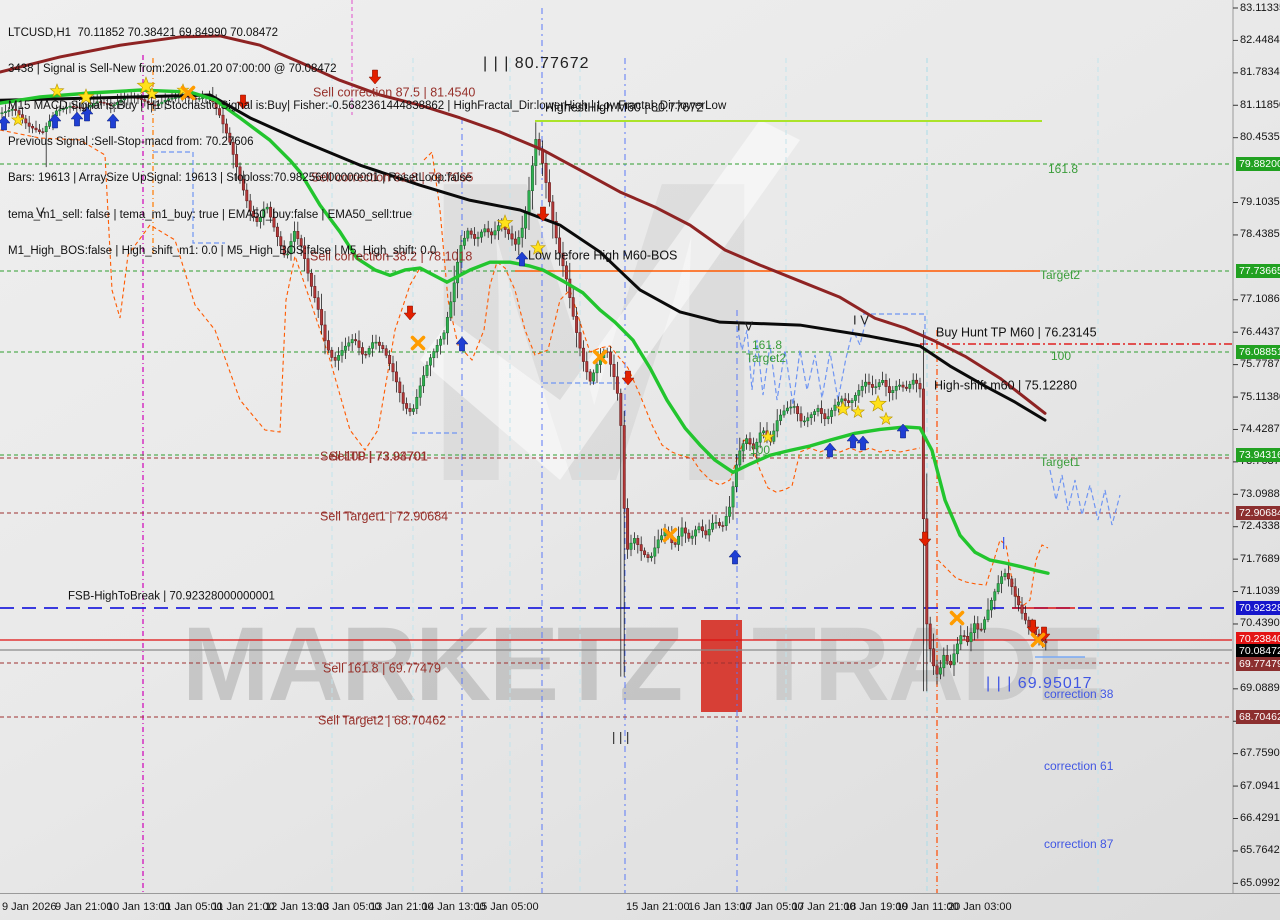 This screenshot has height=920, width=1280. What do you see at coordinates (1260, 591) in the screenshot?
I see `price-tick-label: 71.10395` at bounding box center [1260, 591].